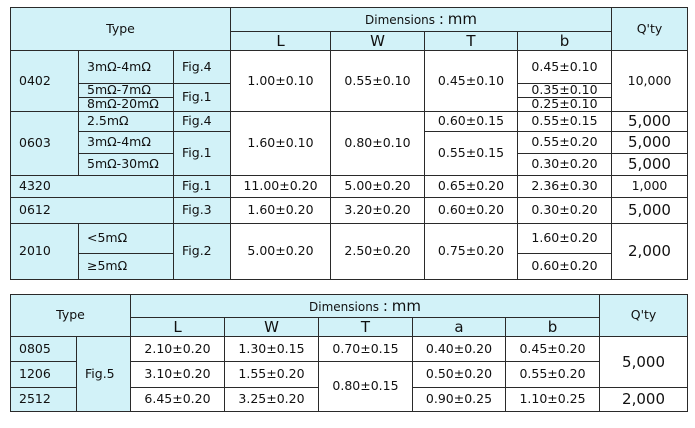 The height and width of the screenshot is (428, 695). Describe the element at coordinates (126, 164) in the screenshot. I see `resistance-range: 5mΩ-30mΩ` at that location.